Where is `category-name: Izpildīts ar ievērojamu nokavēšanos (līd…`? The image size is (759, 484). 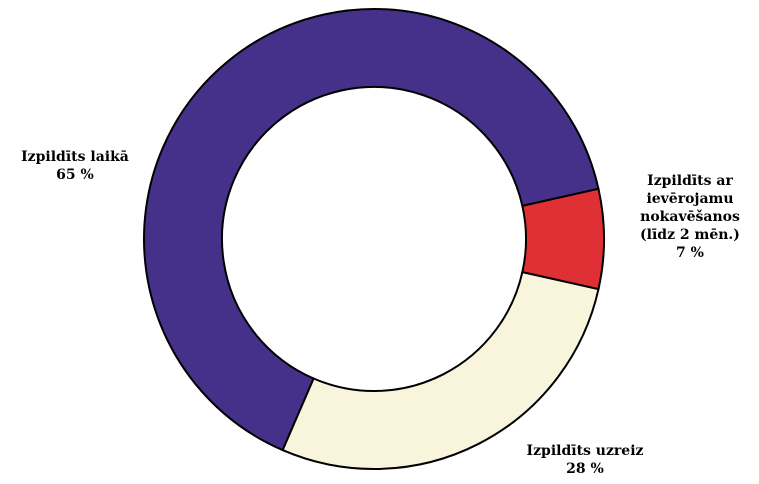
category-name: Izpildīts ar ievērojamu nokavēšanos (līd… is located at coordinates (690, 208).